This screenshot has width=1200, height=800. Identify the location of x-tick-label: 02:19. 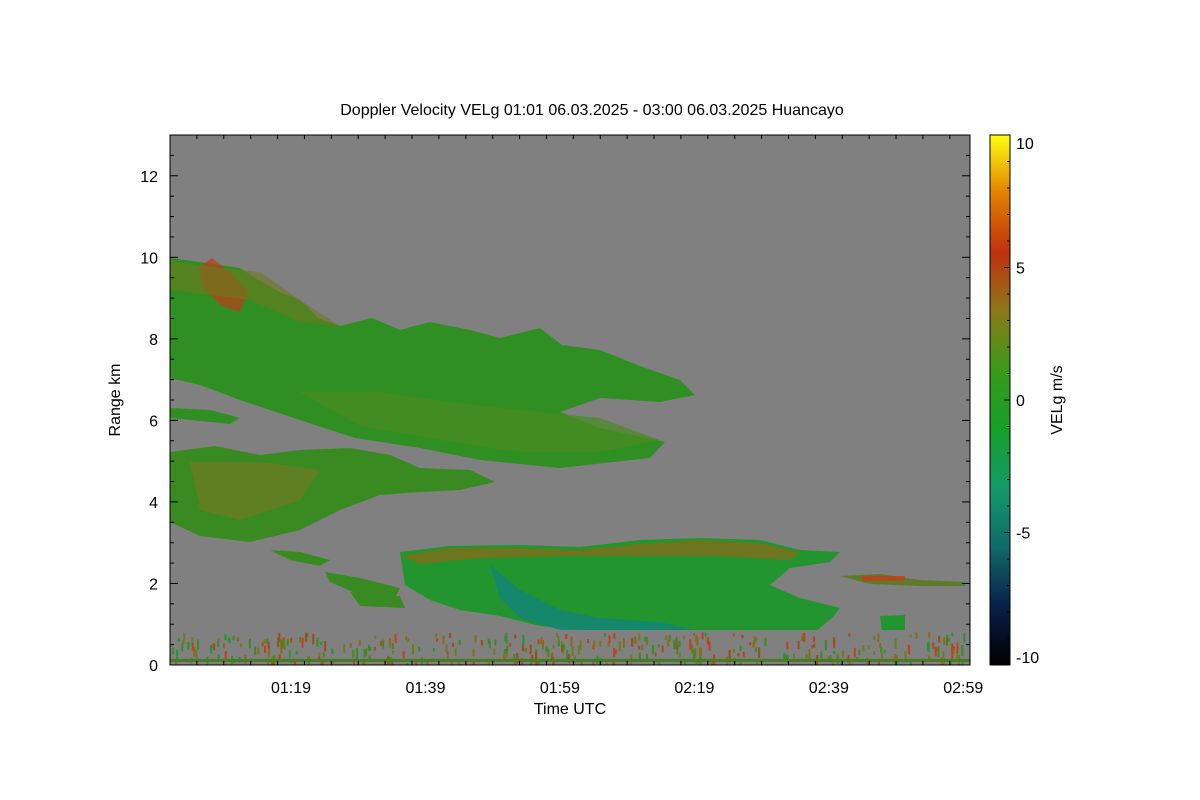
(694, 688).